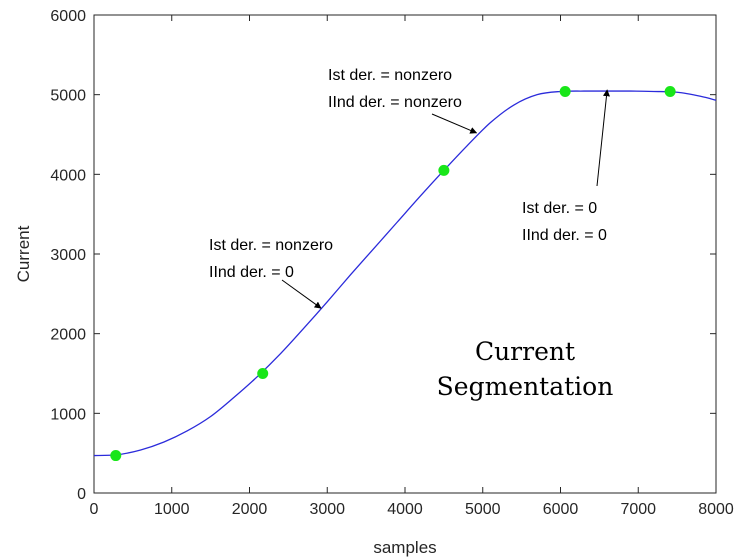 The height and width of the screenshot is (558, 740). I want to click on x-tick-label: 3000, so click(327, 509).